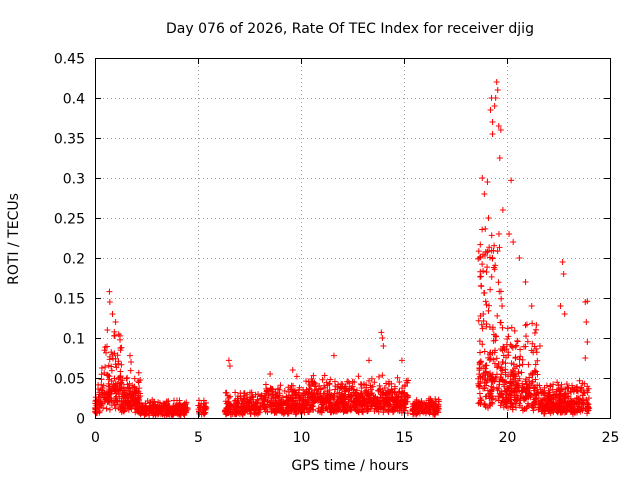 The image size is (640, 480). Describe the element at coordinates (69, 140) in the screenshot. I see `y-tick-label: 0.35` at that location.